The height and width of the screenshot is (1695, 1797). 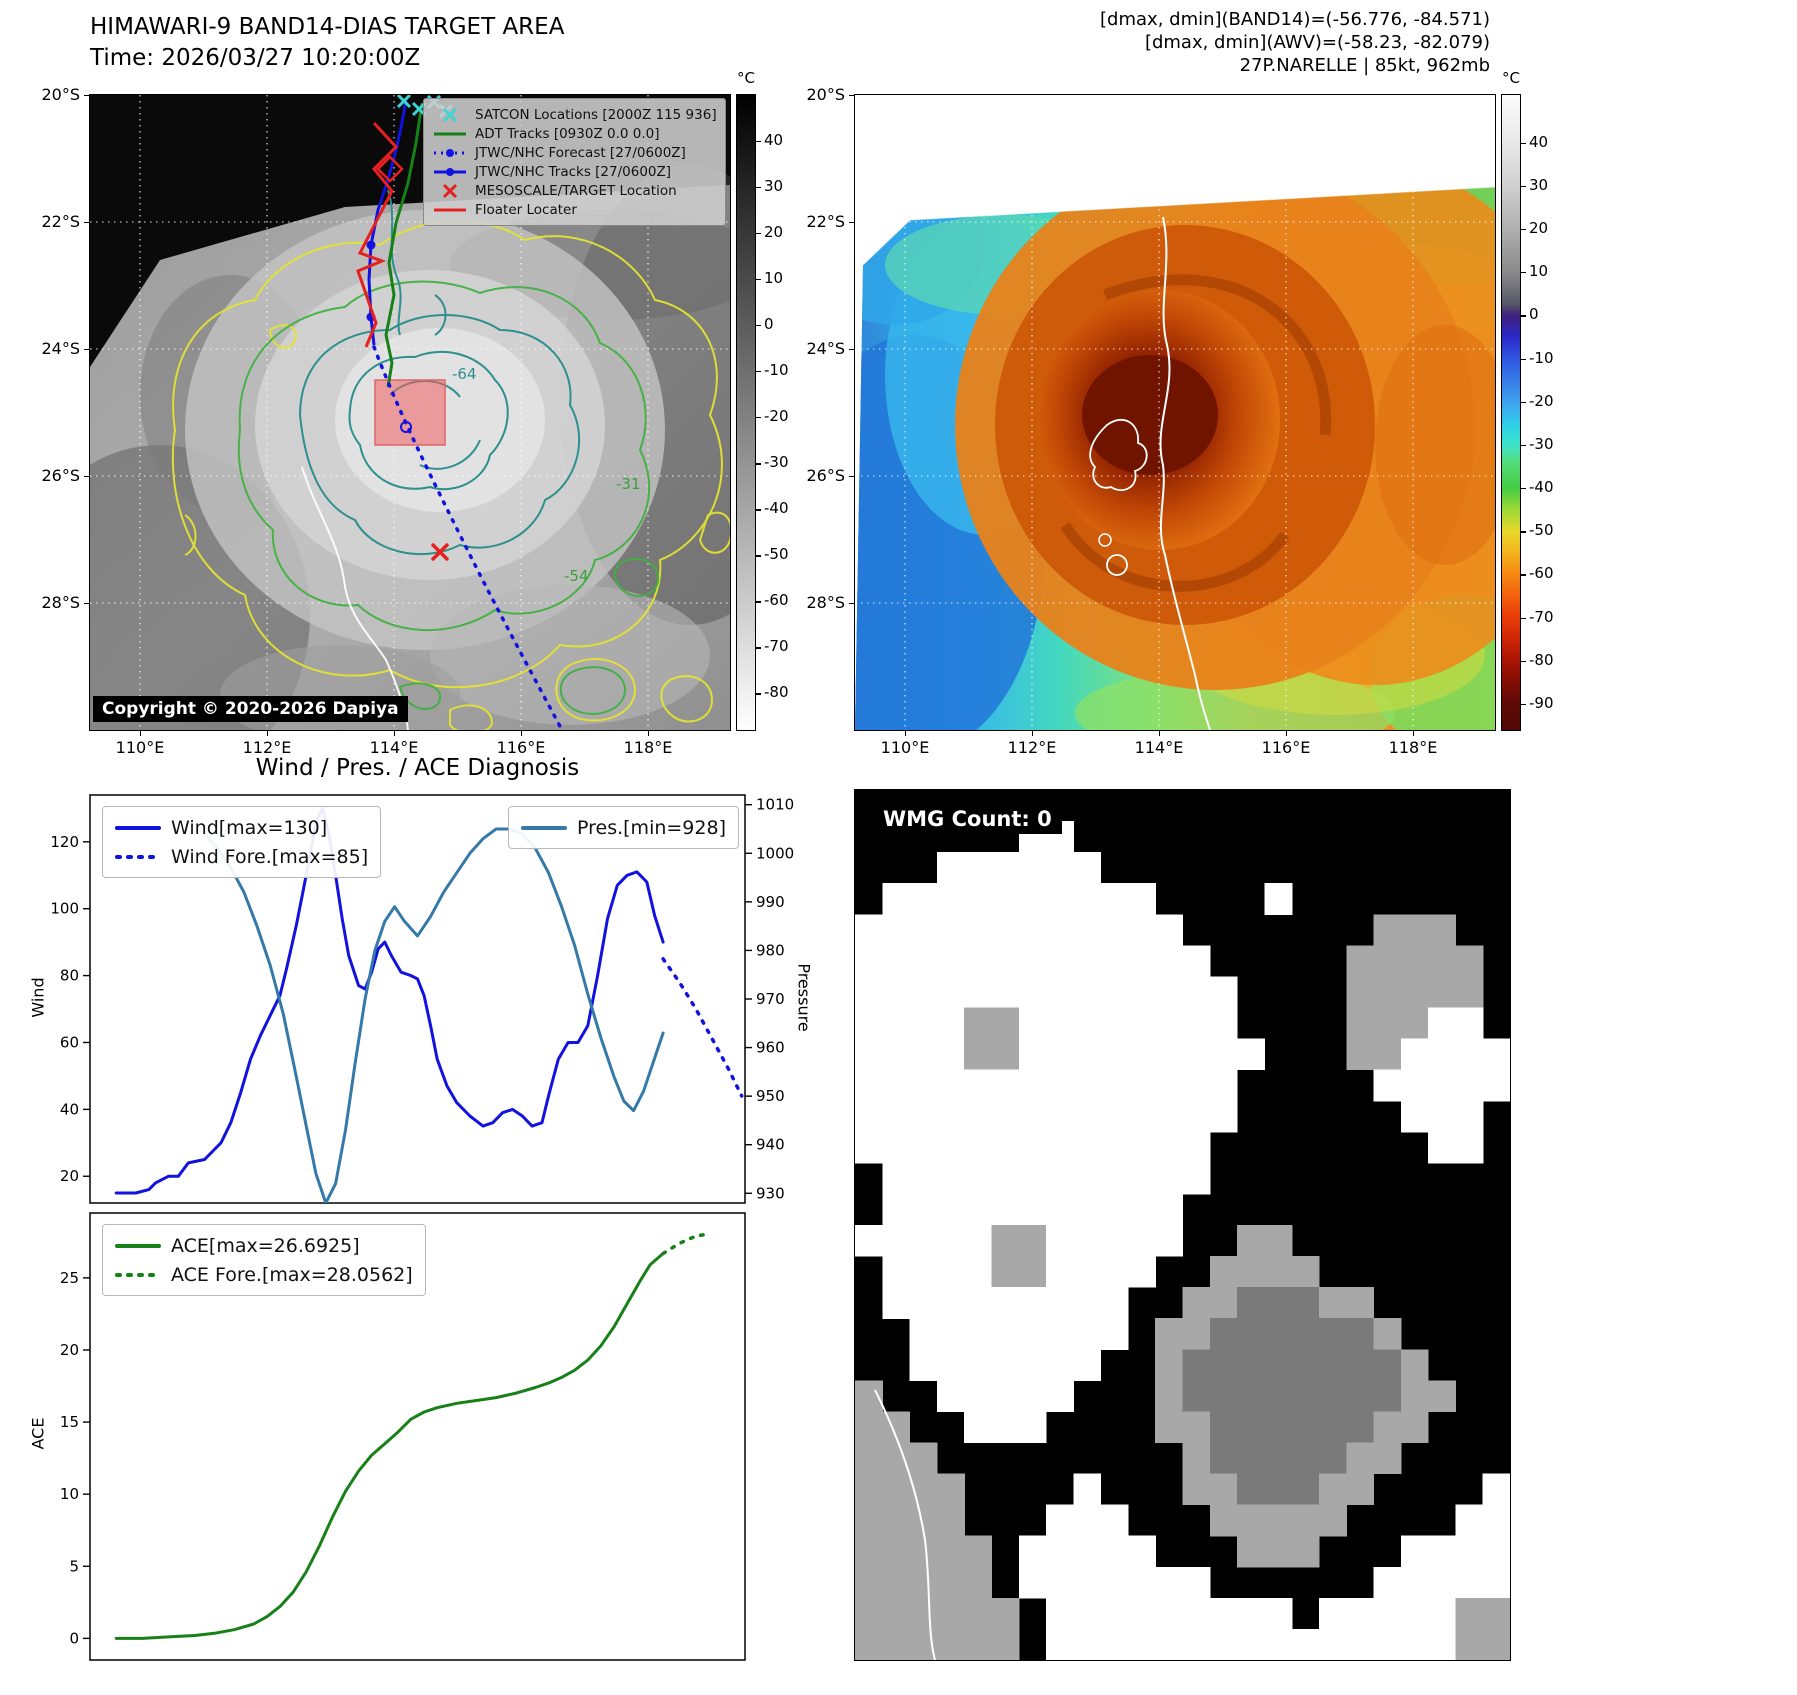 What do you see at coordinates (776, 508) in the screenshot?
I see `colorbar-tick-label: -40` at bounding box center [776, 508].